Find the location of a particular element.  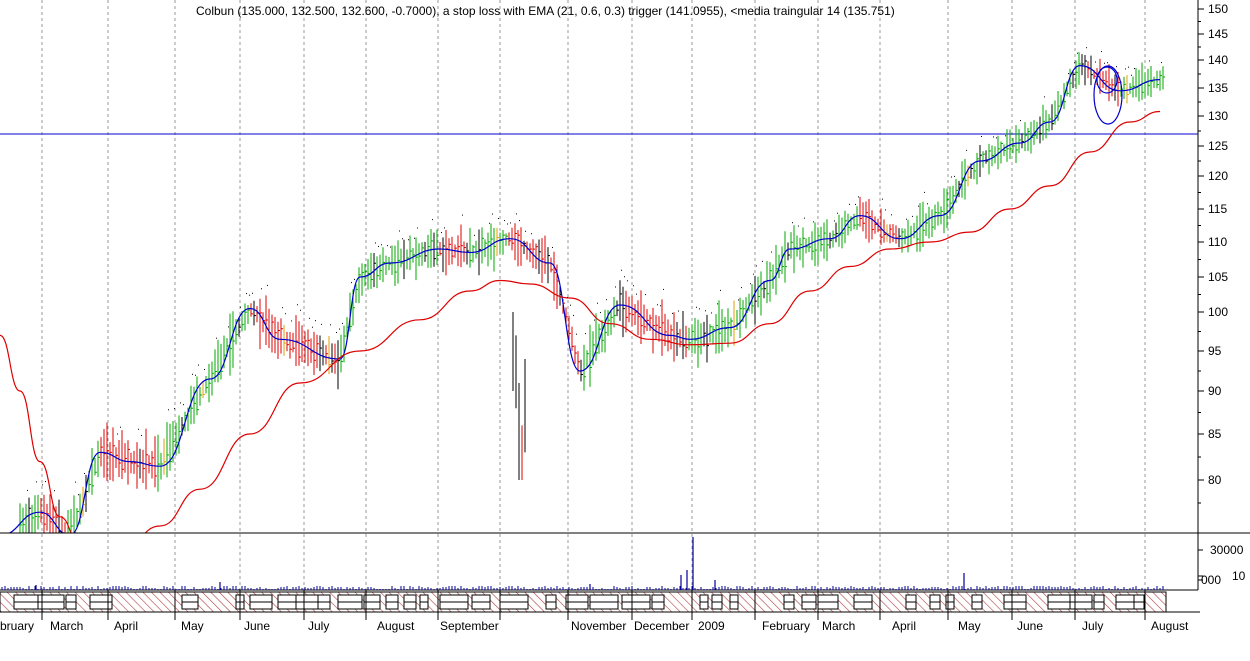

month-label-7: September is located at coordinates (469, 626).